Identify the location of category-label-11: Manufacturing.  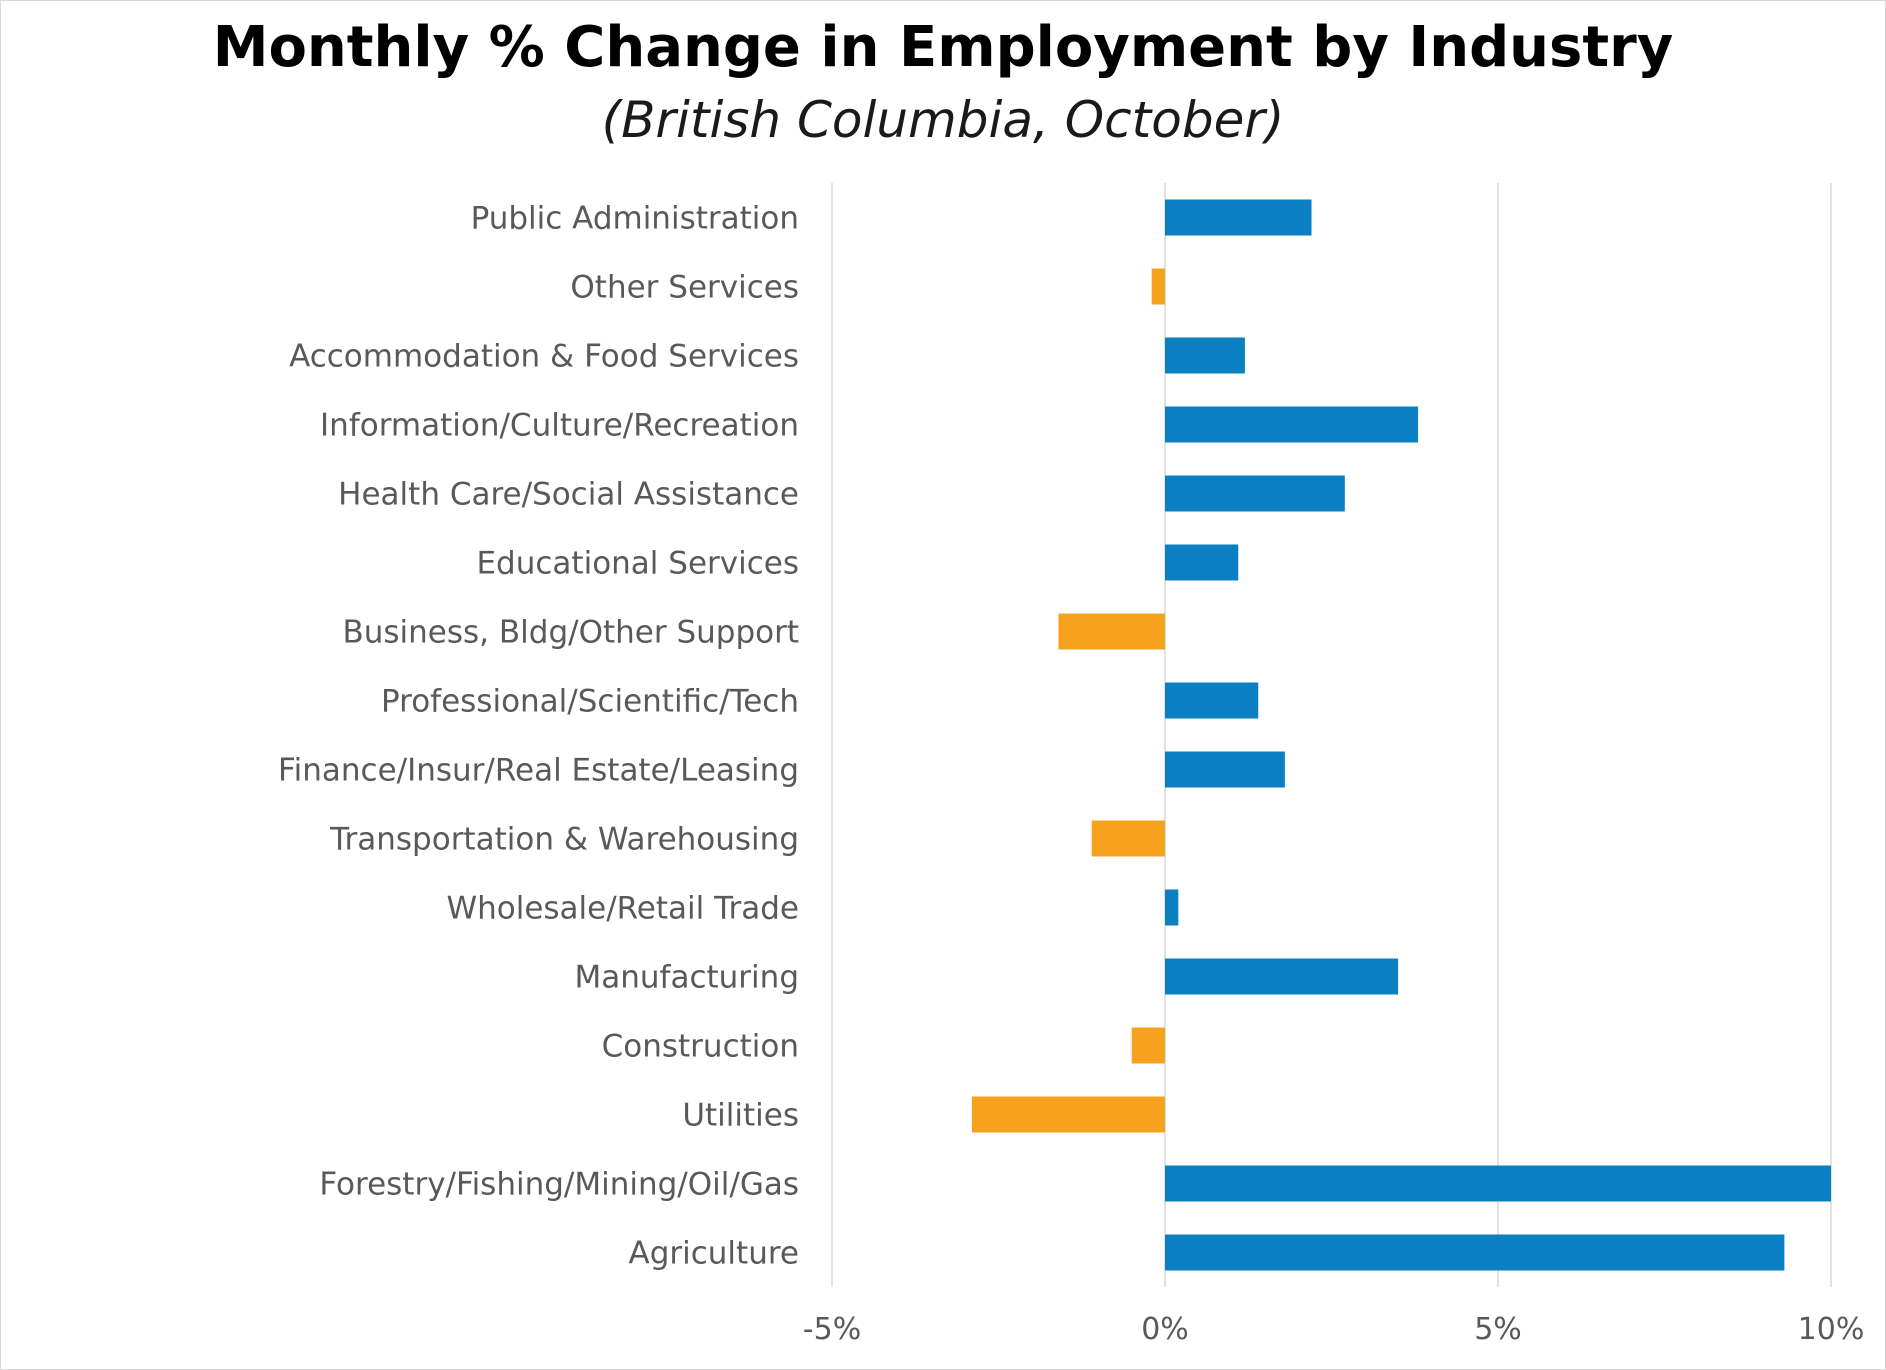
(687, 978).